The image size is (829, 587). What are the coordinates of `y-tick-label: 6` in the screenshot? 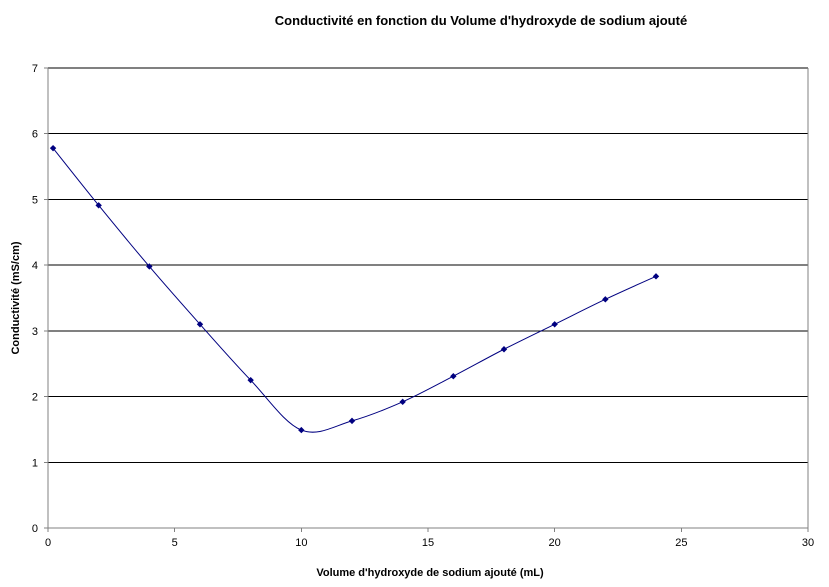 It's located at (35, 135).